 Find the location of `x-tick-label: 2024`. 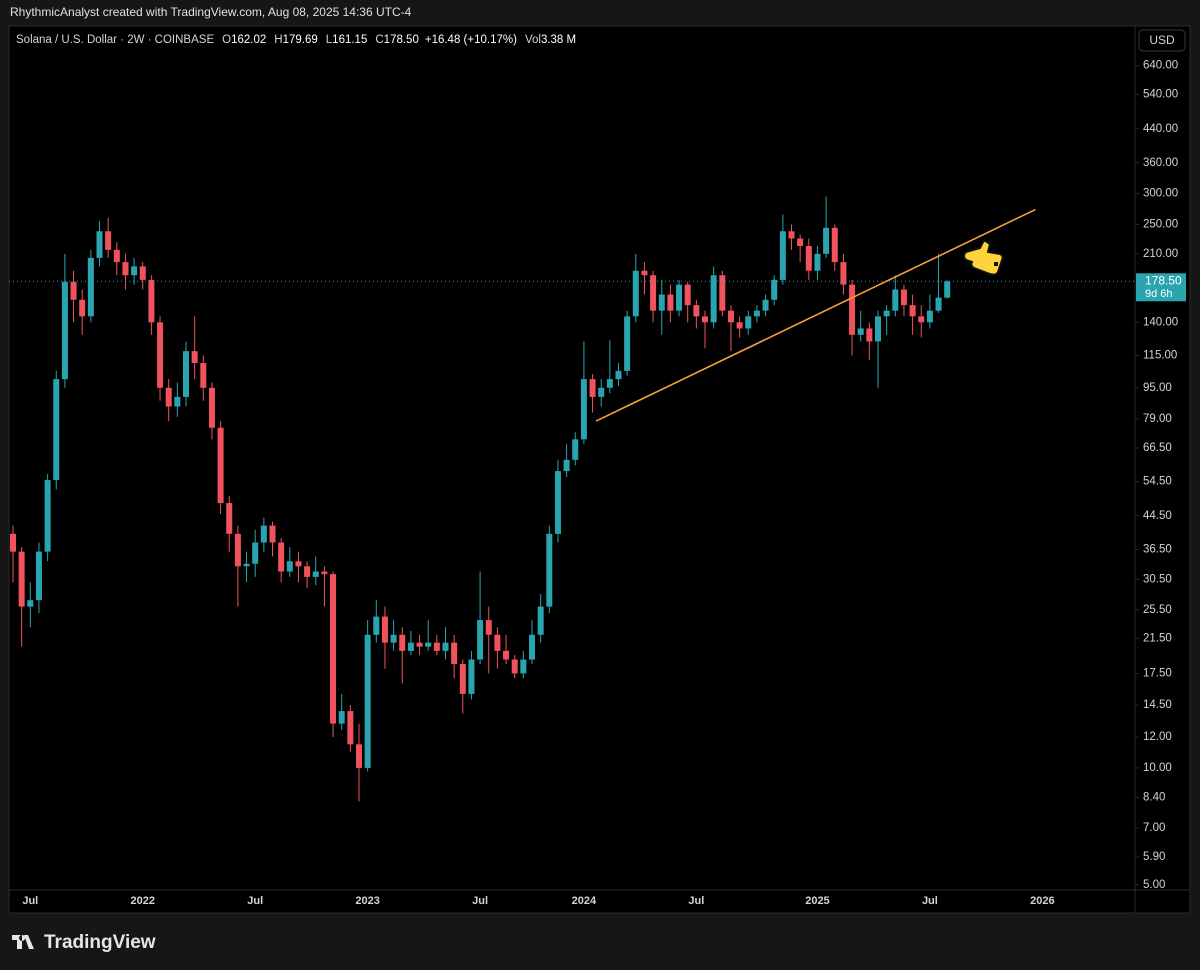

x-tick-label: 2024 is located at coordinates (584, 901).